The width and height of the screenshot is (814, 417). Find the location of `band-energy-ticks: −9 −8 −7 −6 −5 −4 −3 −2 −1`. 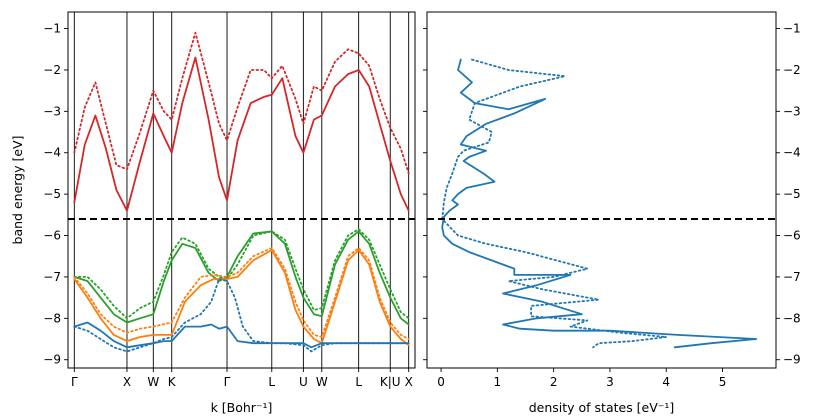

band-energy-ticks: −9 −8 −7 −6 −5 −4 −3 −2 −1 is located at coordinates (55, 194).